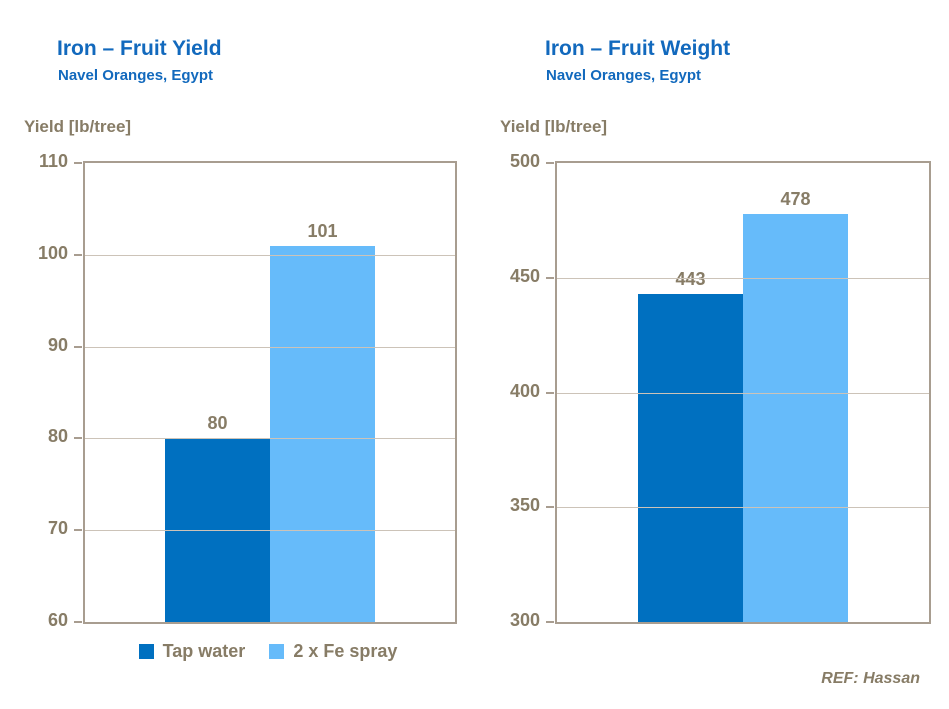  I want to click on legend-item-tap-water: Tap water, so click(192, 651).